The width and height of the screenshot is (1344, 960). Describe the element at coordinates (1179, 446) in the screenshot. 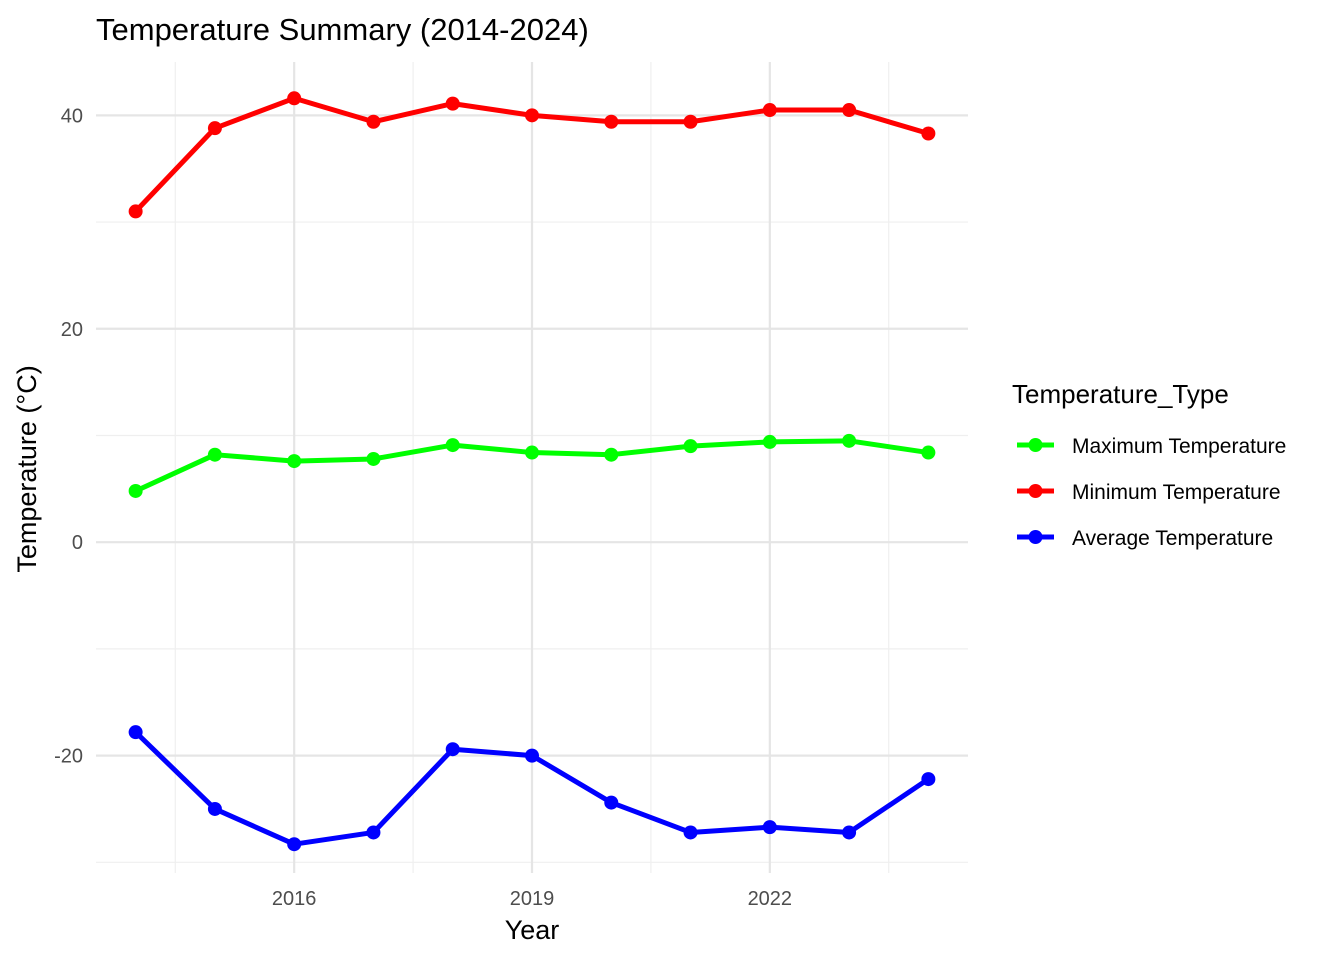

I see `legend-label: Maximum Temperature` at that location.